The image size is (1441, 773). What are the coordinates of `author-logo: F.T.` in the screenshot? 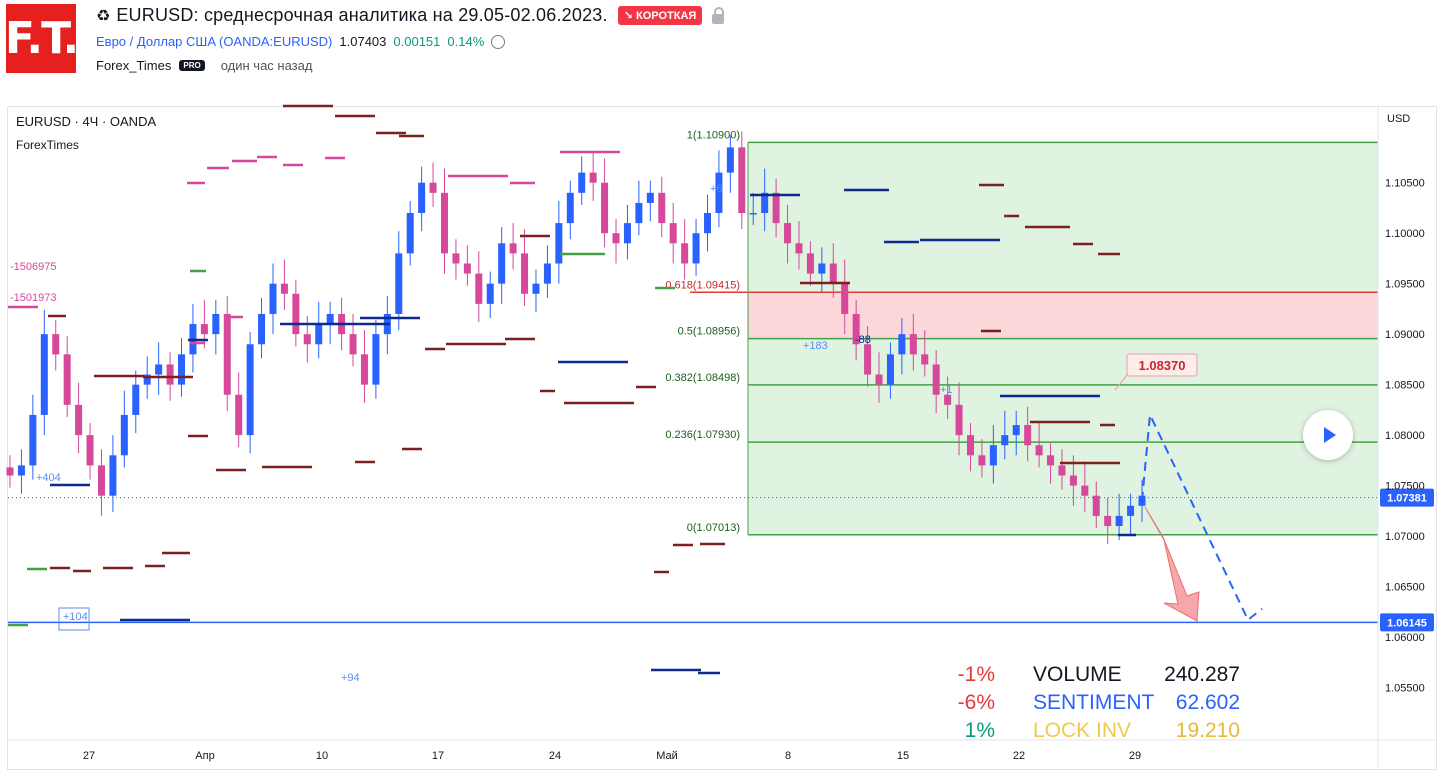 It's located at (42, 38).